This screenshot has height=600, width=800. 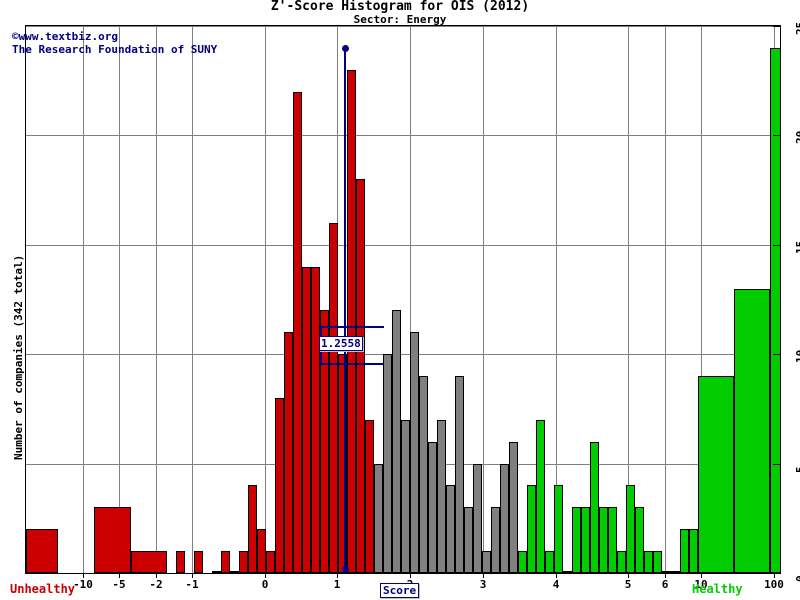 I want to click on y-axis-tick-label: 5, so click(x=797, y=469).